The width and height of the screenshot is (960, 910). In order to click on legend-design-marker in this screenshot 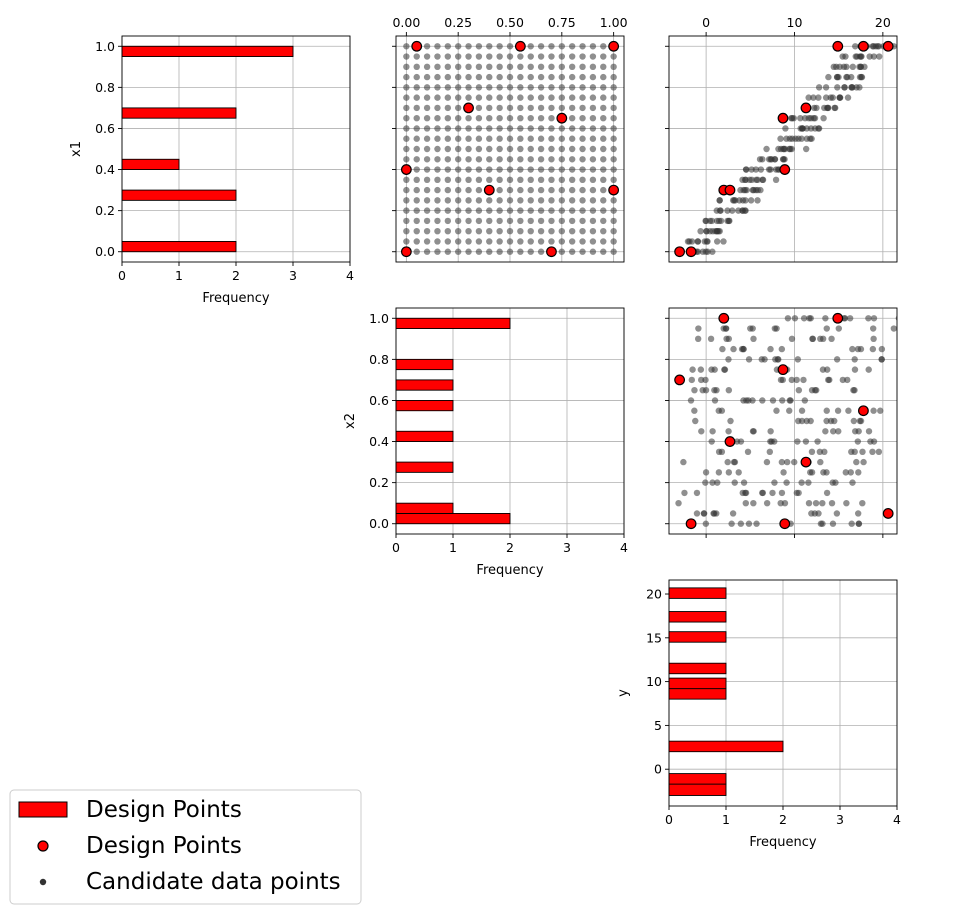, I will do `click(43, 846)`.